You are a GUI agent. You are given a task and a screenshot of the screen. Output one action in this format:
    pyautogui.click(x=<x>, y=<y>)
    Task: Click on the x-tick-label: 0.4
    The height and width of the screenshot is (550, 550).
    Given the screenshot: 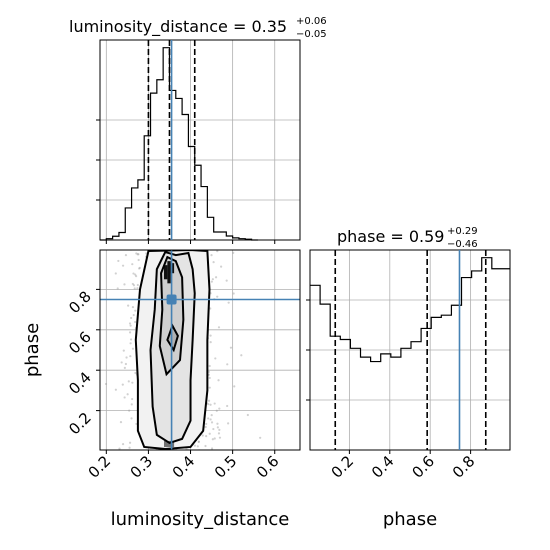 What is the action you would take?
    pyautogui.click(x=184, y=467)
    